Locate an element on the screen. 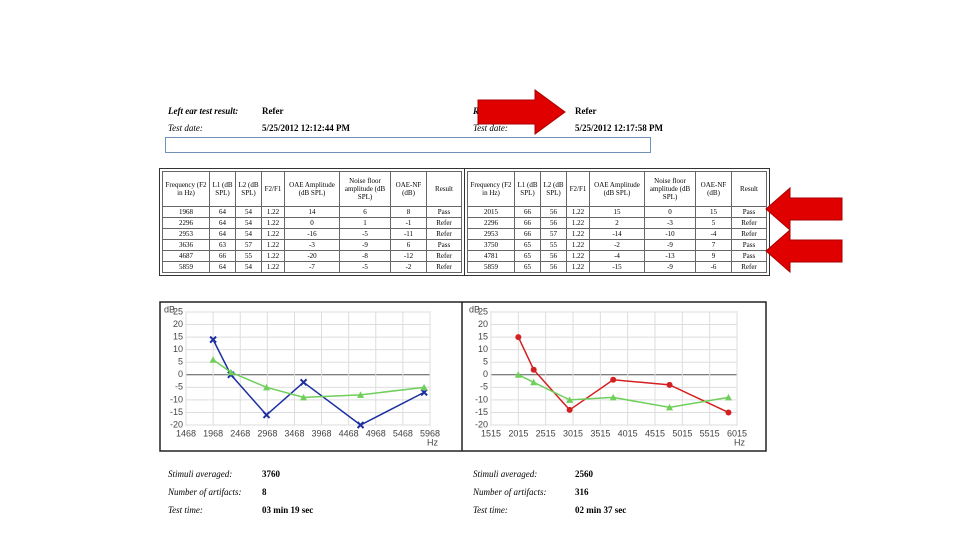 This screenshot has height=540, width=960. column-header: OAE Amplitude (dB SPL) is located at coordinates (617, 189).